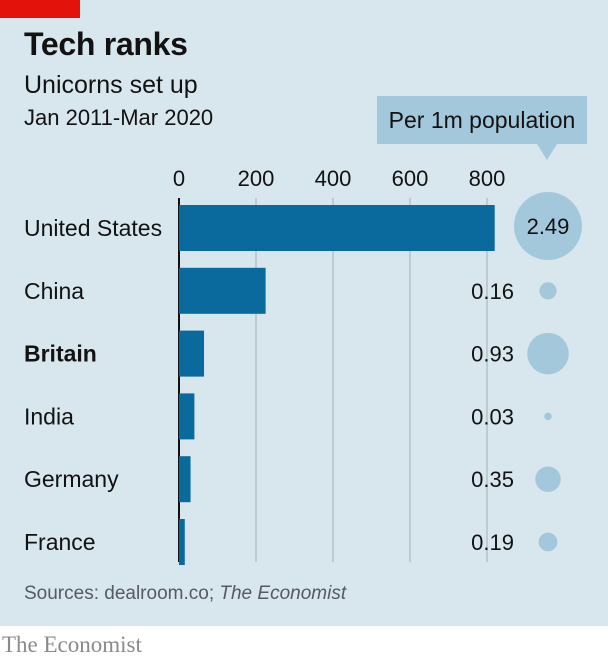 Image resolution: width=608 pixels, height=662 pixels. Describe the element at coordinates (179, 178) in the screenshot. I see `x-tick-label: 0` at that location.